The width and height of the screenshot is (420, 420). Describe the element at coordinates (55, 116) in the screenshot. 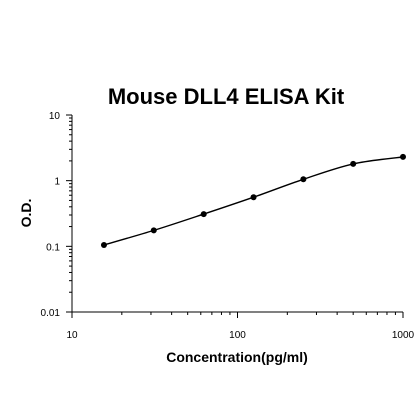

I see `y-tick-label: 10` at that location.